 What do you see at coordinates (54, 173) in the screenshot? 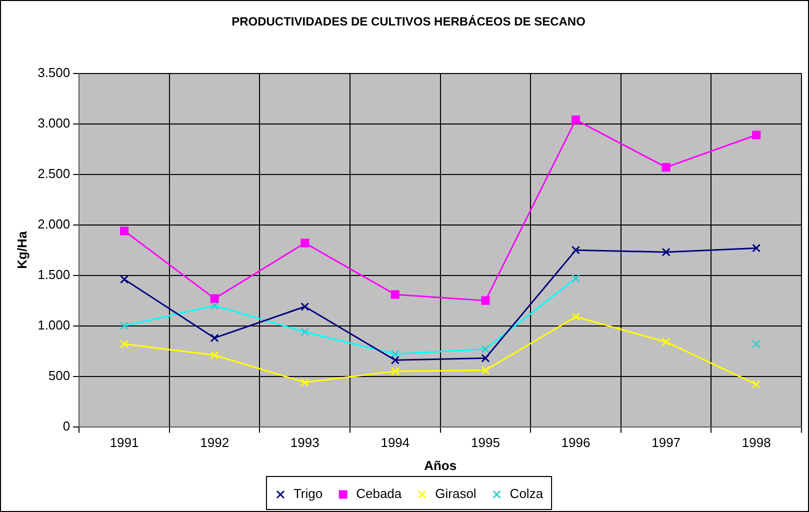
I see `y-tick-label: 2.500` at bounding box center [54, 173].